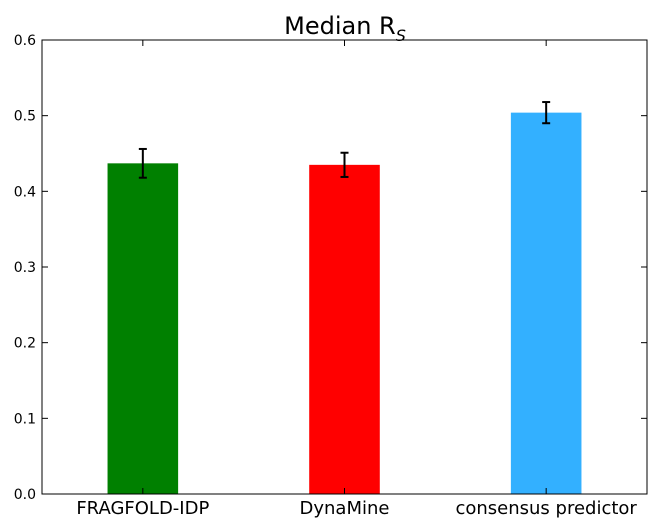 This screenshot has width=650, height=519. I want to click on y-tick-label: 0.3, so click(25, 268).